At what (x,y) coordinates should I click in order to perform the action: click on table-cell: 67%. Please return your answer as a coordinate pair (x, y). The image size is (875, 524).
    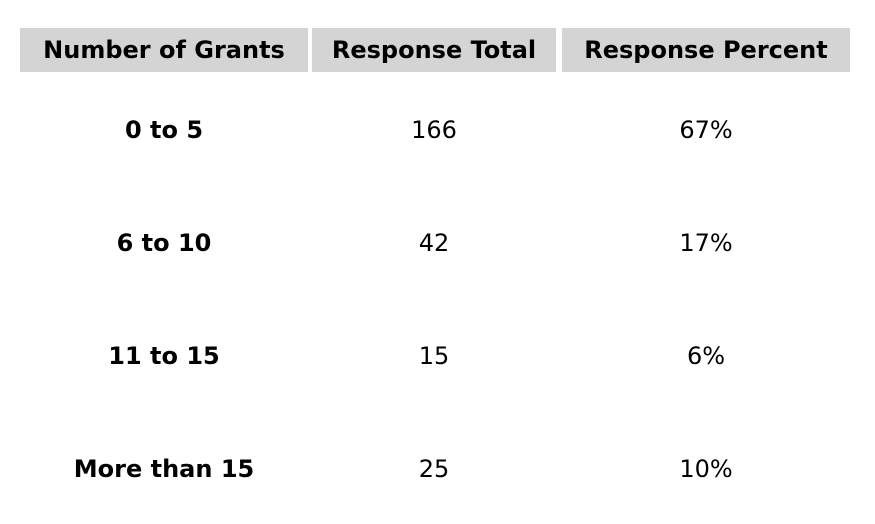
    Looking at the image, I should click on (706, 130).